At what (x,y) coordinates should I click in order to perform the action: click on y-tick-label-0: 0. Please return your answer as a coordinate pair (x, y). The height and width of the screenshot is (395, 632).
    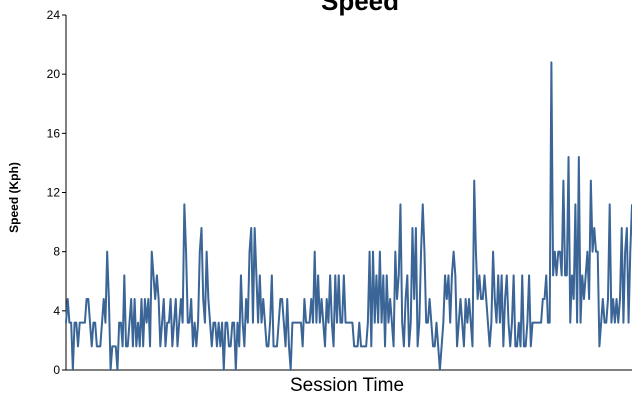
    Looking at the image, I should click on (56, 370).